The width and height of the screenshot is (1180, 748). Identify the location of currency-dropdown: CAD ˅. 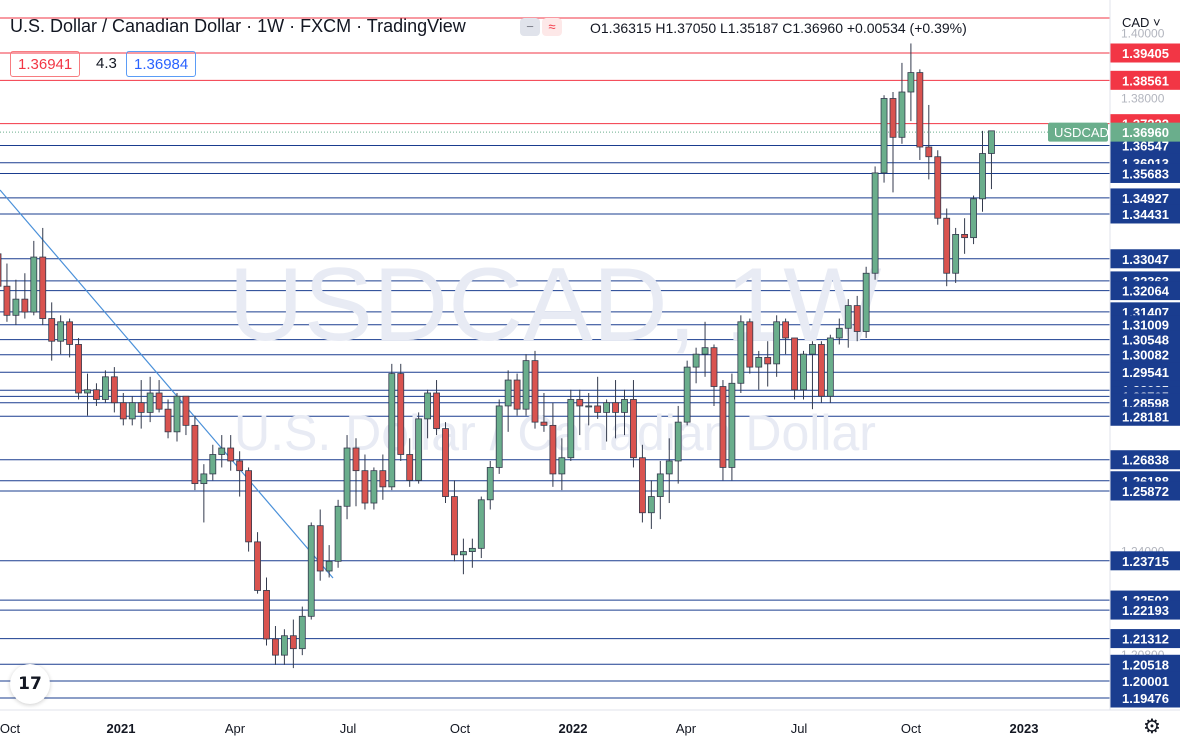
(1141, 22).